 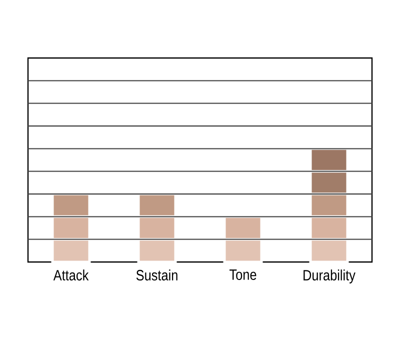 I want to click on x-tick-label: Durability, so click(x=330, y=277).